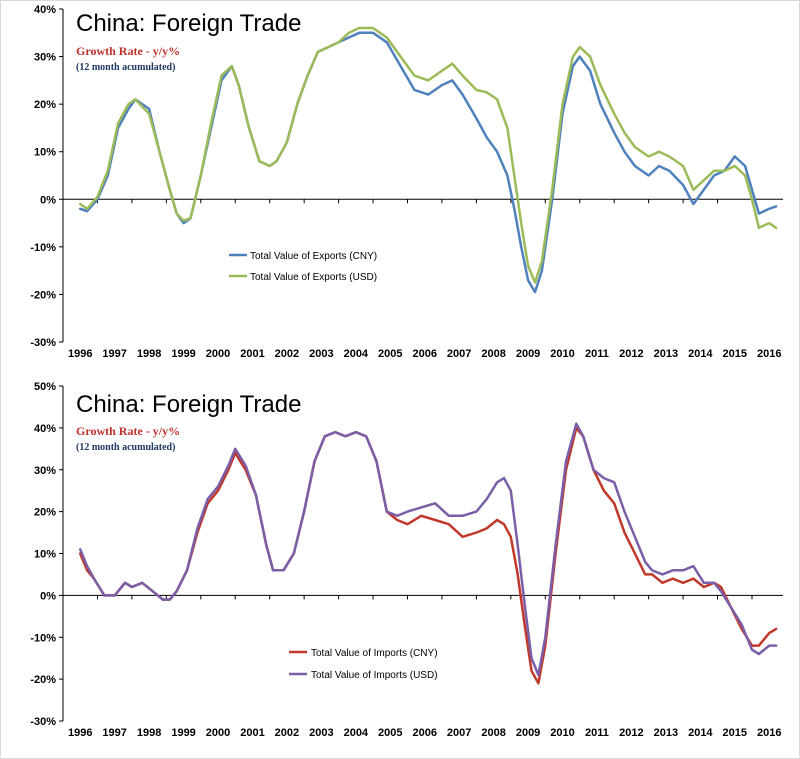 This screenshot has width=800, height=759. Describe the element at coordinates (313, 277) in the screenshot. I see `legend-label-exports-usd: Total Value of Exports (USD)` at that location.